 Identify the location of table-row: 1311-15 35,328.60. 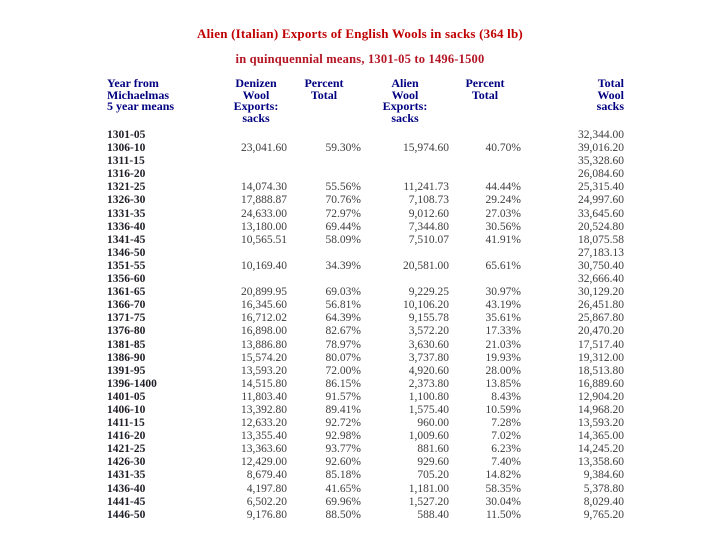
(365, 161).